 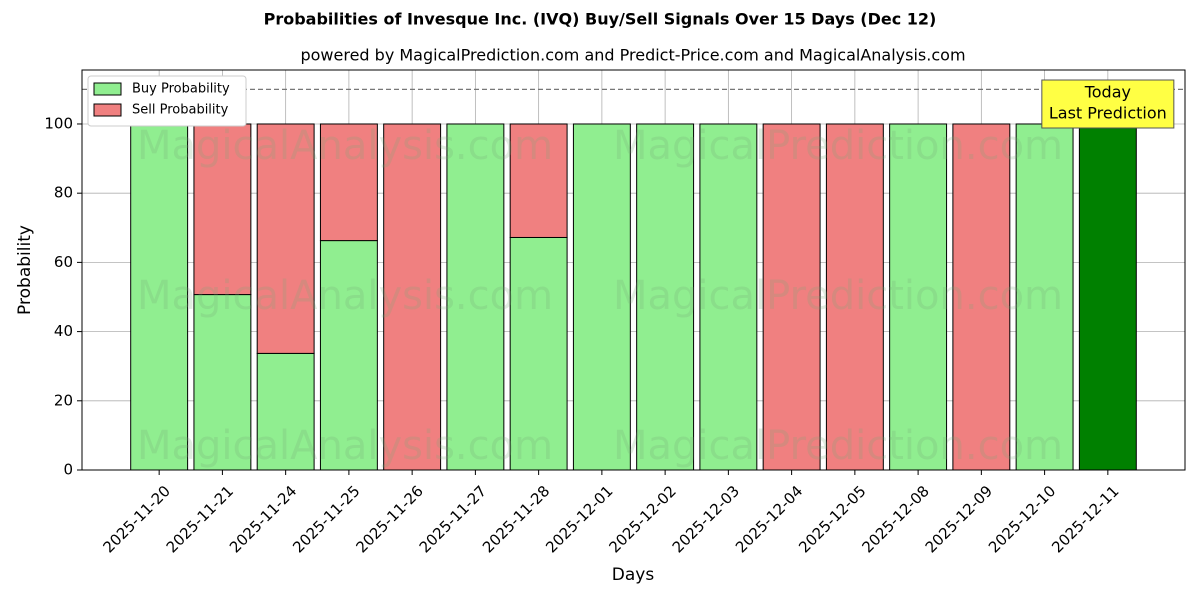 I want to click on y-tick-label: 60, so click(x=63, y=262).